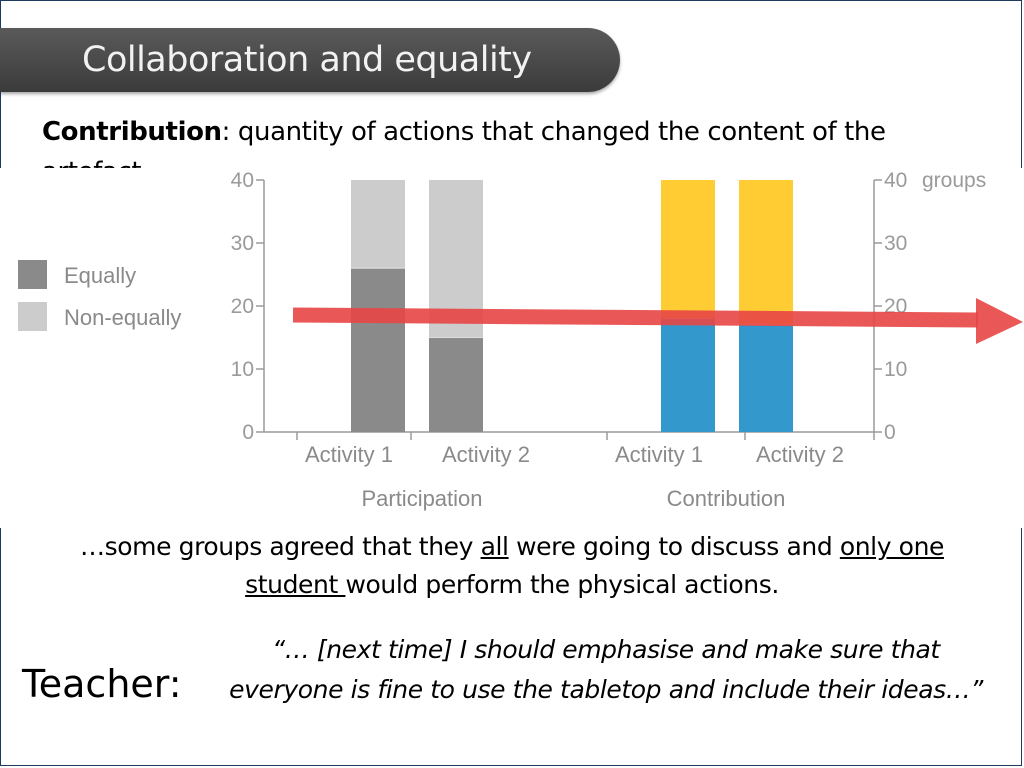  I want to click on highlight-arrow-head, so click(999, 321).